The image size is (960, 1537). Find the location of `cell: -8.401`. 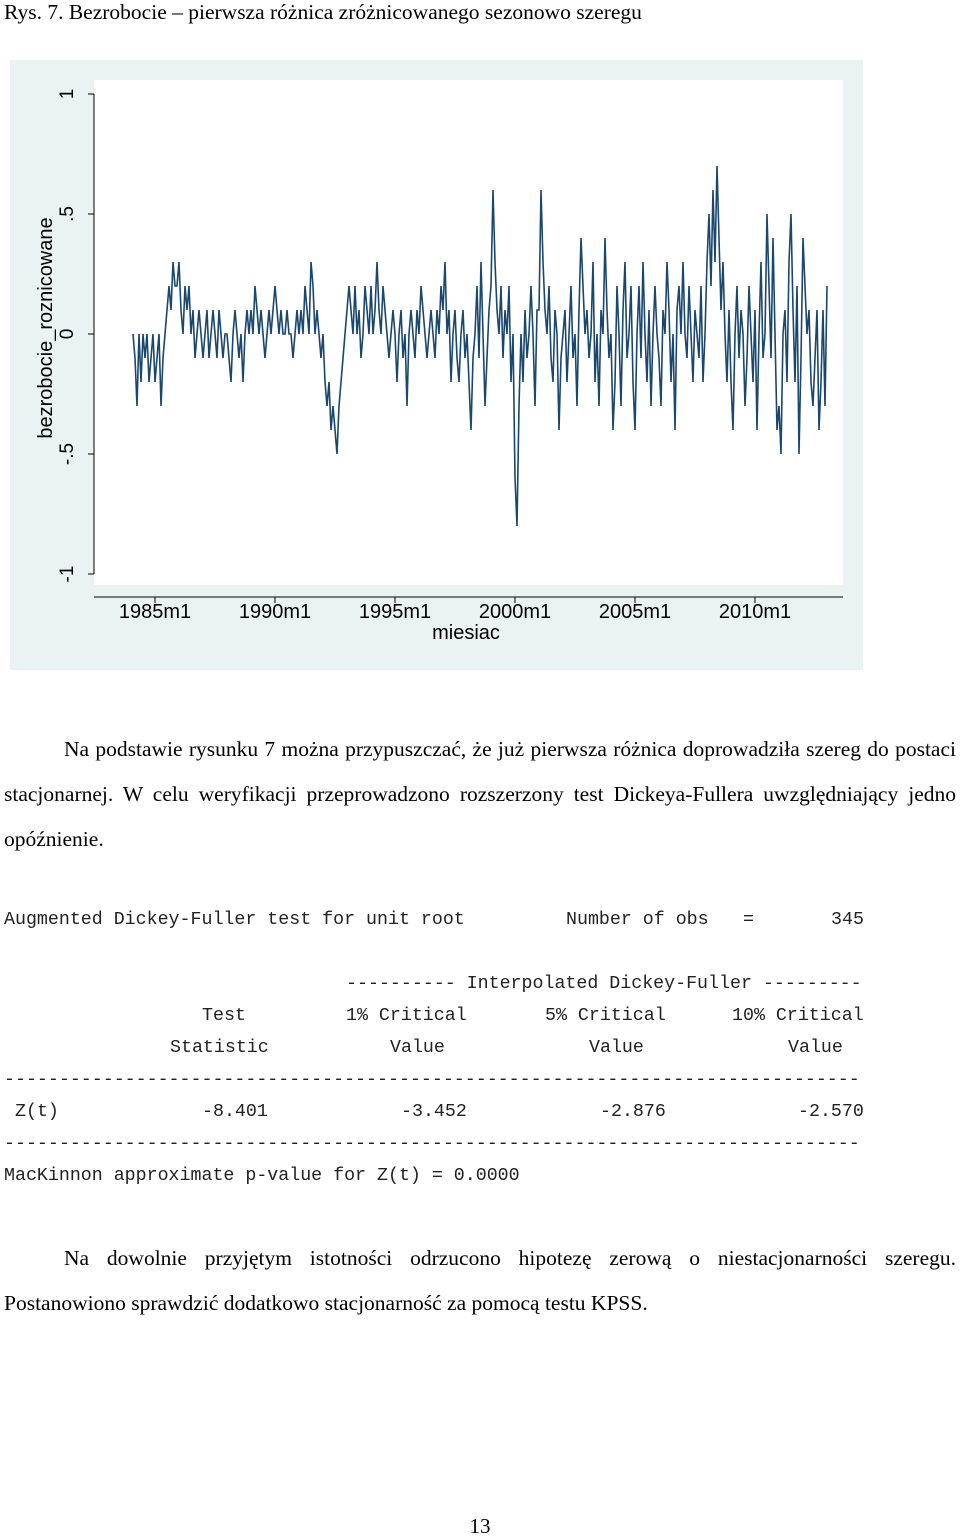

cell: -8.401 is located at coordinates (235, 1112).